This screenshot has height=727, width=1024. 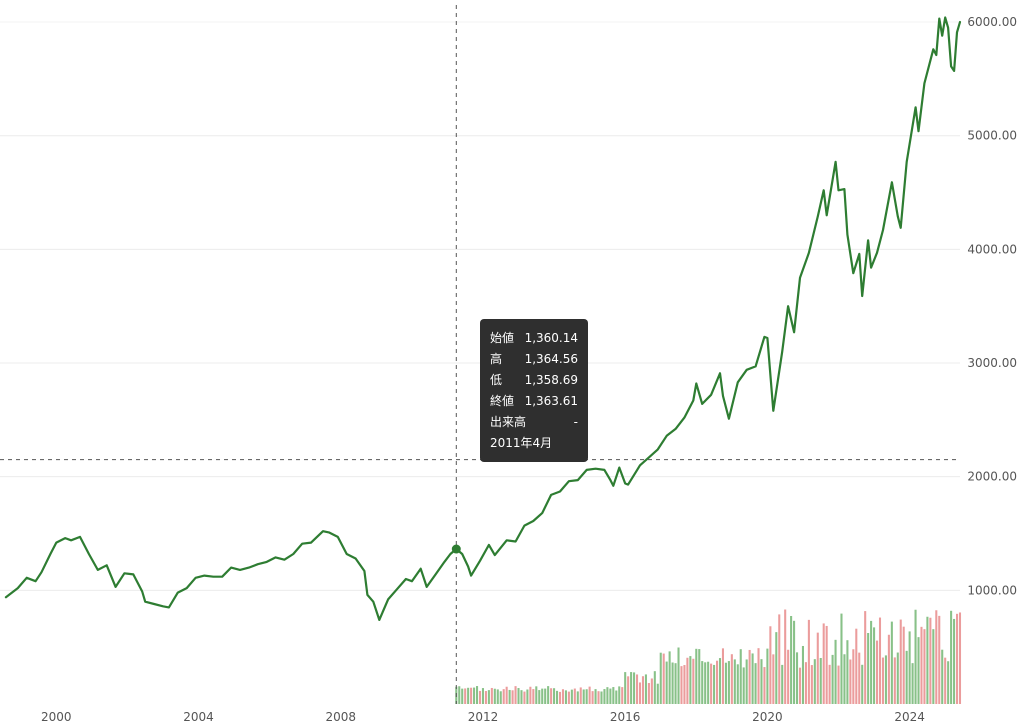 I want to click on y-tick-label: 5000.00, so click(x=992, y=136).